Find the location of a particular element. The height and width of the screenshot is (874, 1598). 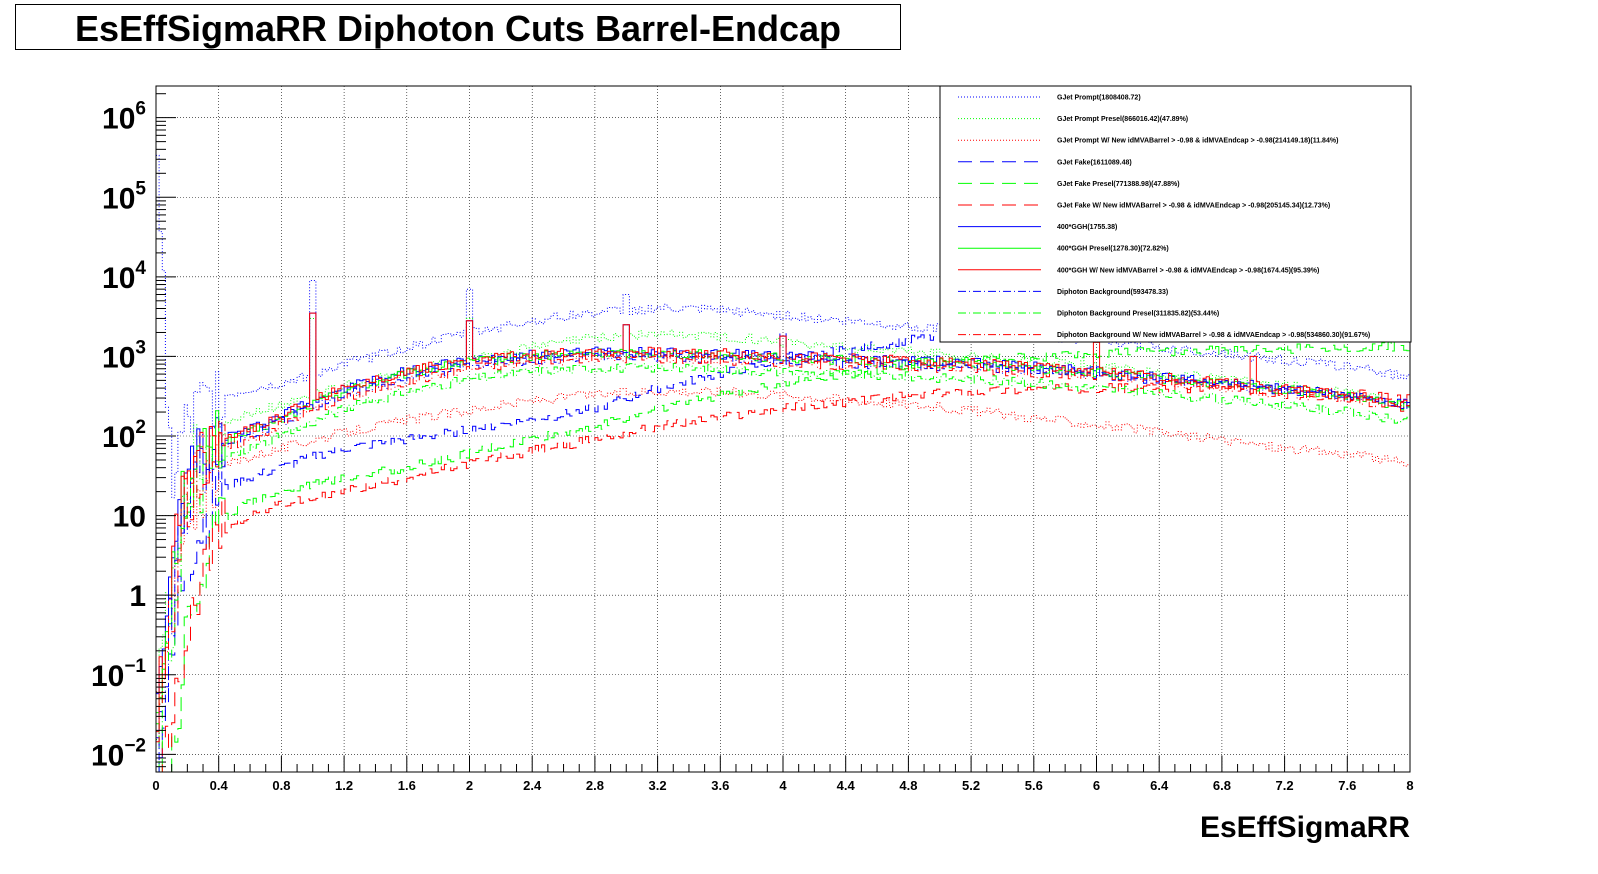

x-tick-label: 5.2 is located at coordinates (971, 785).